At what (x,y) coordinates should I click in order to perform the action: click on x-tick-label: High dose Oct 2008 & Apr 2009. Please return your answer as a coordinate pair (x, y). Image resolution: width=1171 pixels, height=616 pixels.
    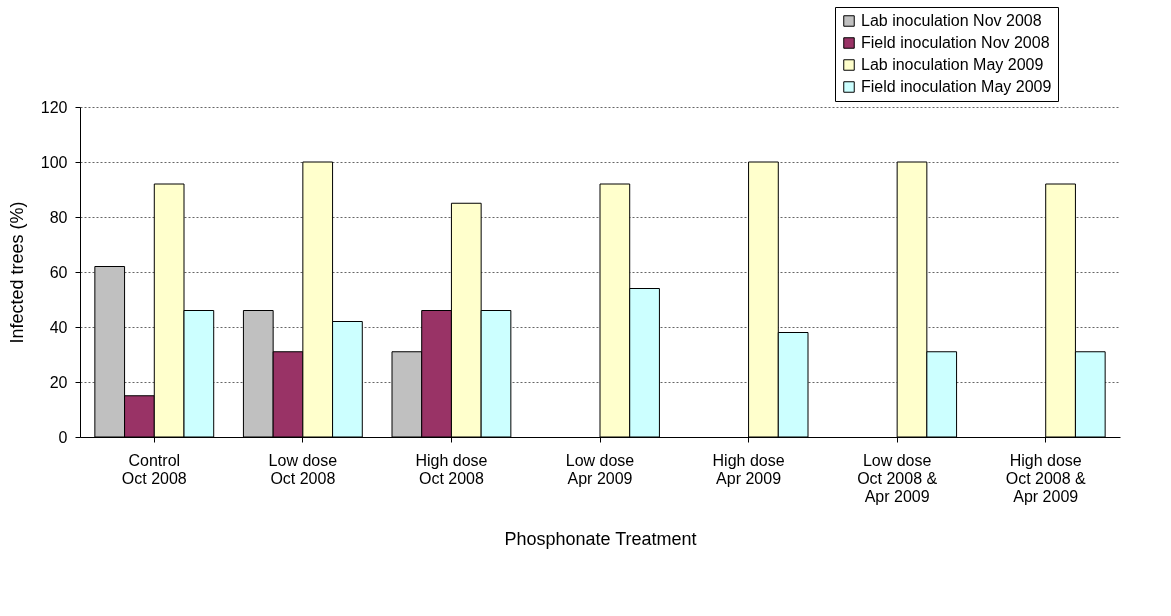
    Looking at the image, I should click on (1046, 478).